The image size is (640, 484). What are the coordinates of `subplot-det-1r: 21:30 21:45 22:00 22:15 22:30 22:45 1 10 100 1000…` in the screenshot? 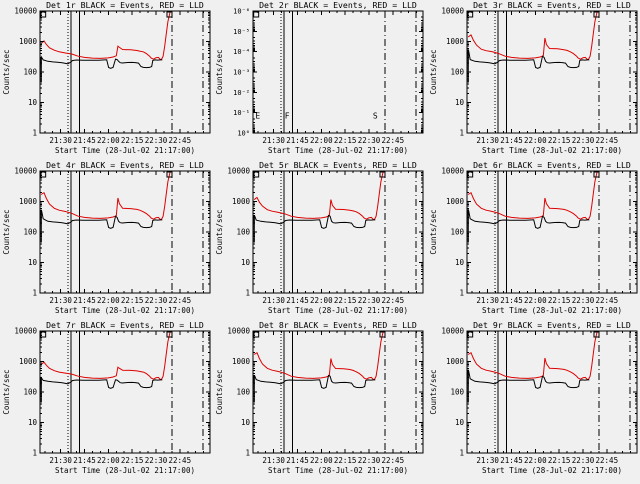 It's located at (106, 80).